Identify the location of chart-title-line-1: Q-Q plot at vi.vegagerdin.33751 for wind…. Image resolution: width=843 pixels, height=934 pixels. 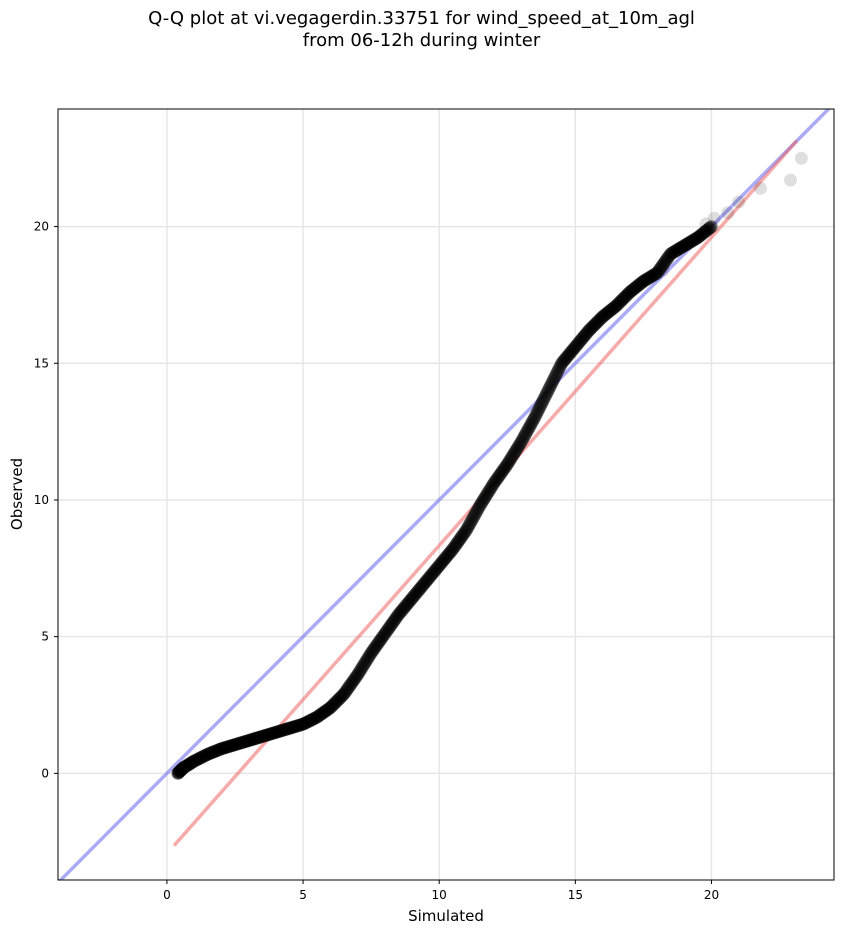
(421, 18).